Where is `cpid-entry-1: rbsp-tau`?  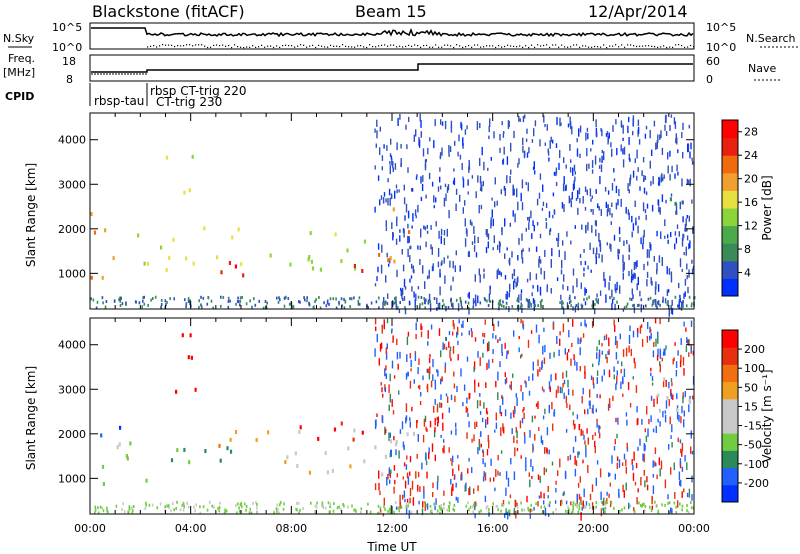 cpid-entry-1: rbsp-tau is located at coordinates (119, 101).